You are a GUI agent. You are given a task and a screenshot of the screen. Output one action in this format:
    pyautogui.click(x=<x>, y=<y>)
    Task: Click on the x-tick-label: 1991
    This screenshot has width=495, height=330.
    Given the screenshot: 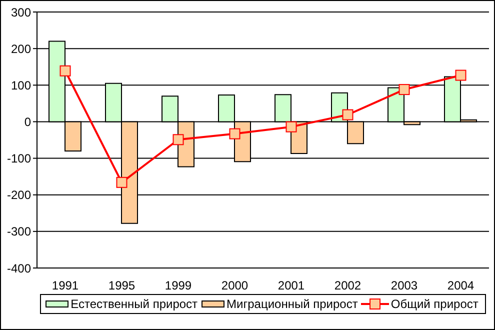 What is the action you would take?
    pyautogui.click(x=65, y=285)
    